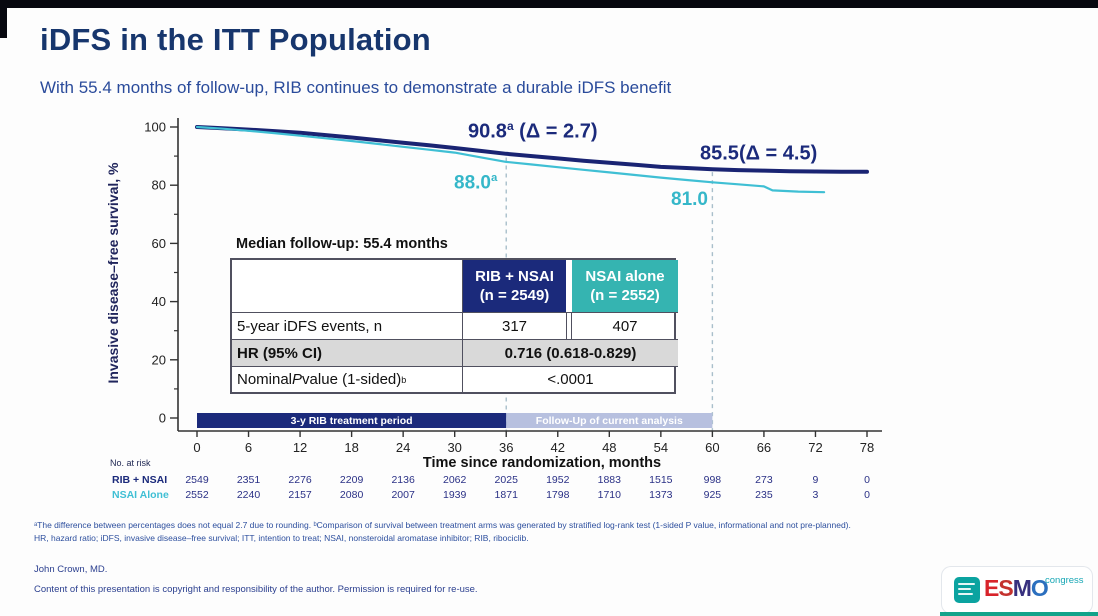 This screenshot has width=1098, height=616. I want to click on pvalue-label-post: value (1-sided), so click(352, 379).